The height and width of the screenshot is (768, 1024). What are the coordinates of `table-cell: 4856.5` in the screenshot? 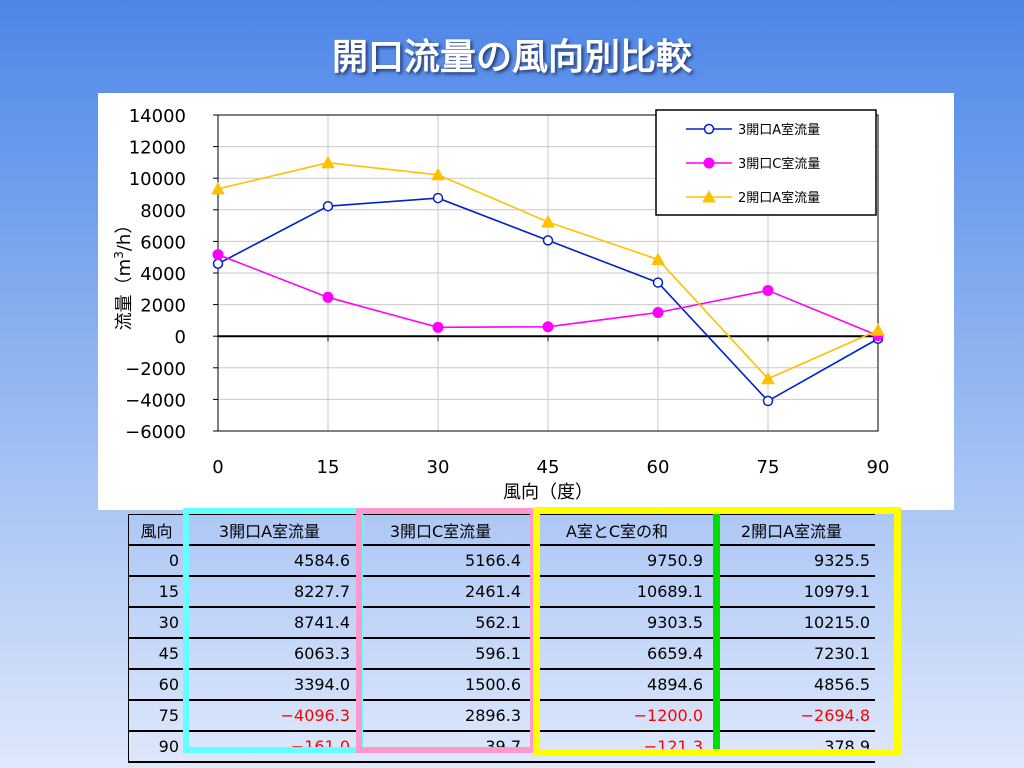 It's located at (791, 685).